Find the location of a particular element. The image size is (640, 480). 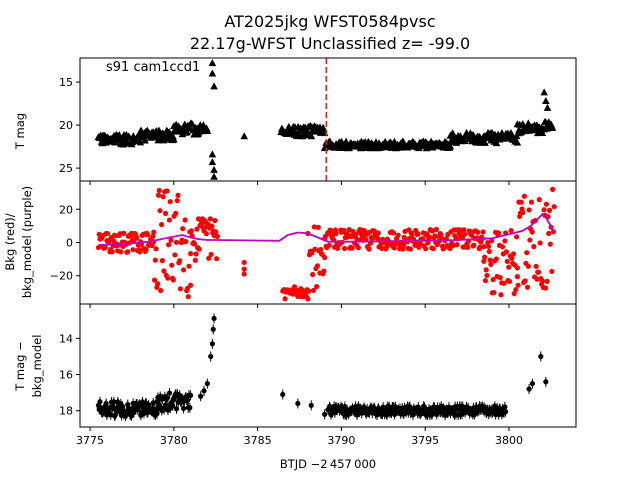

bottom-y-axis-label-line2: bkg_model is located at coordinates (37, 366).